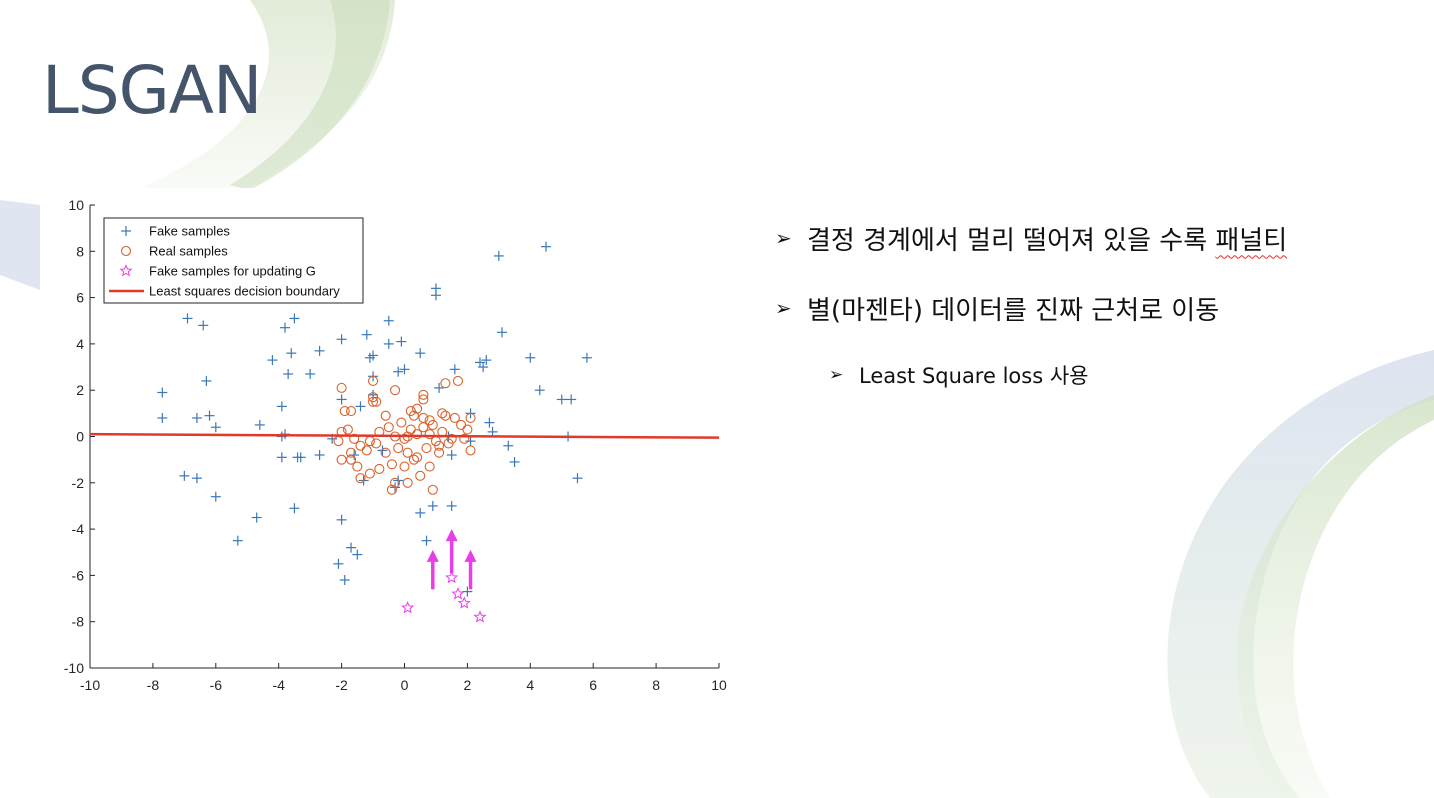 This screenshot has width=1434, height=798. I want to click on bullet-1: ➢ 결정 경계에서 멀리 떨어져 있을 수록 패널티, so click(1095, 238).